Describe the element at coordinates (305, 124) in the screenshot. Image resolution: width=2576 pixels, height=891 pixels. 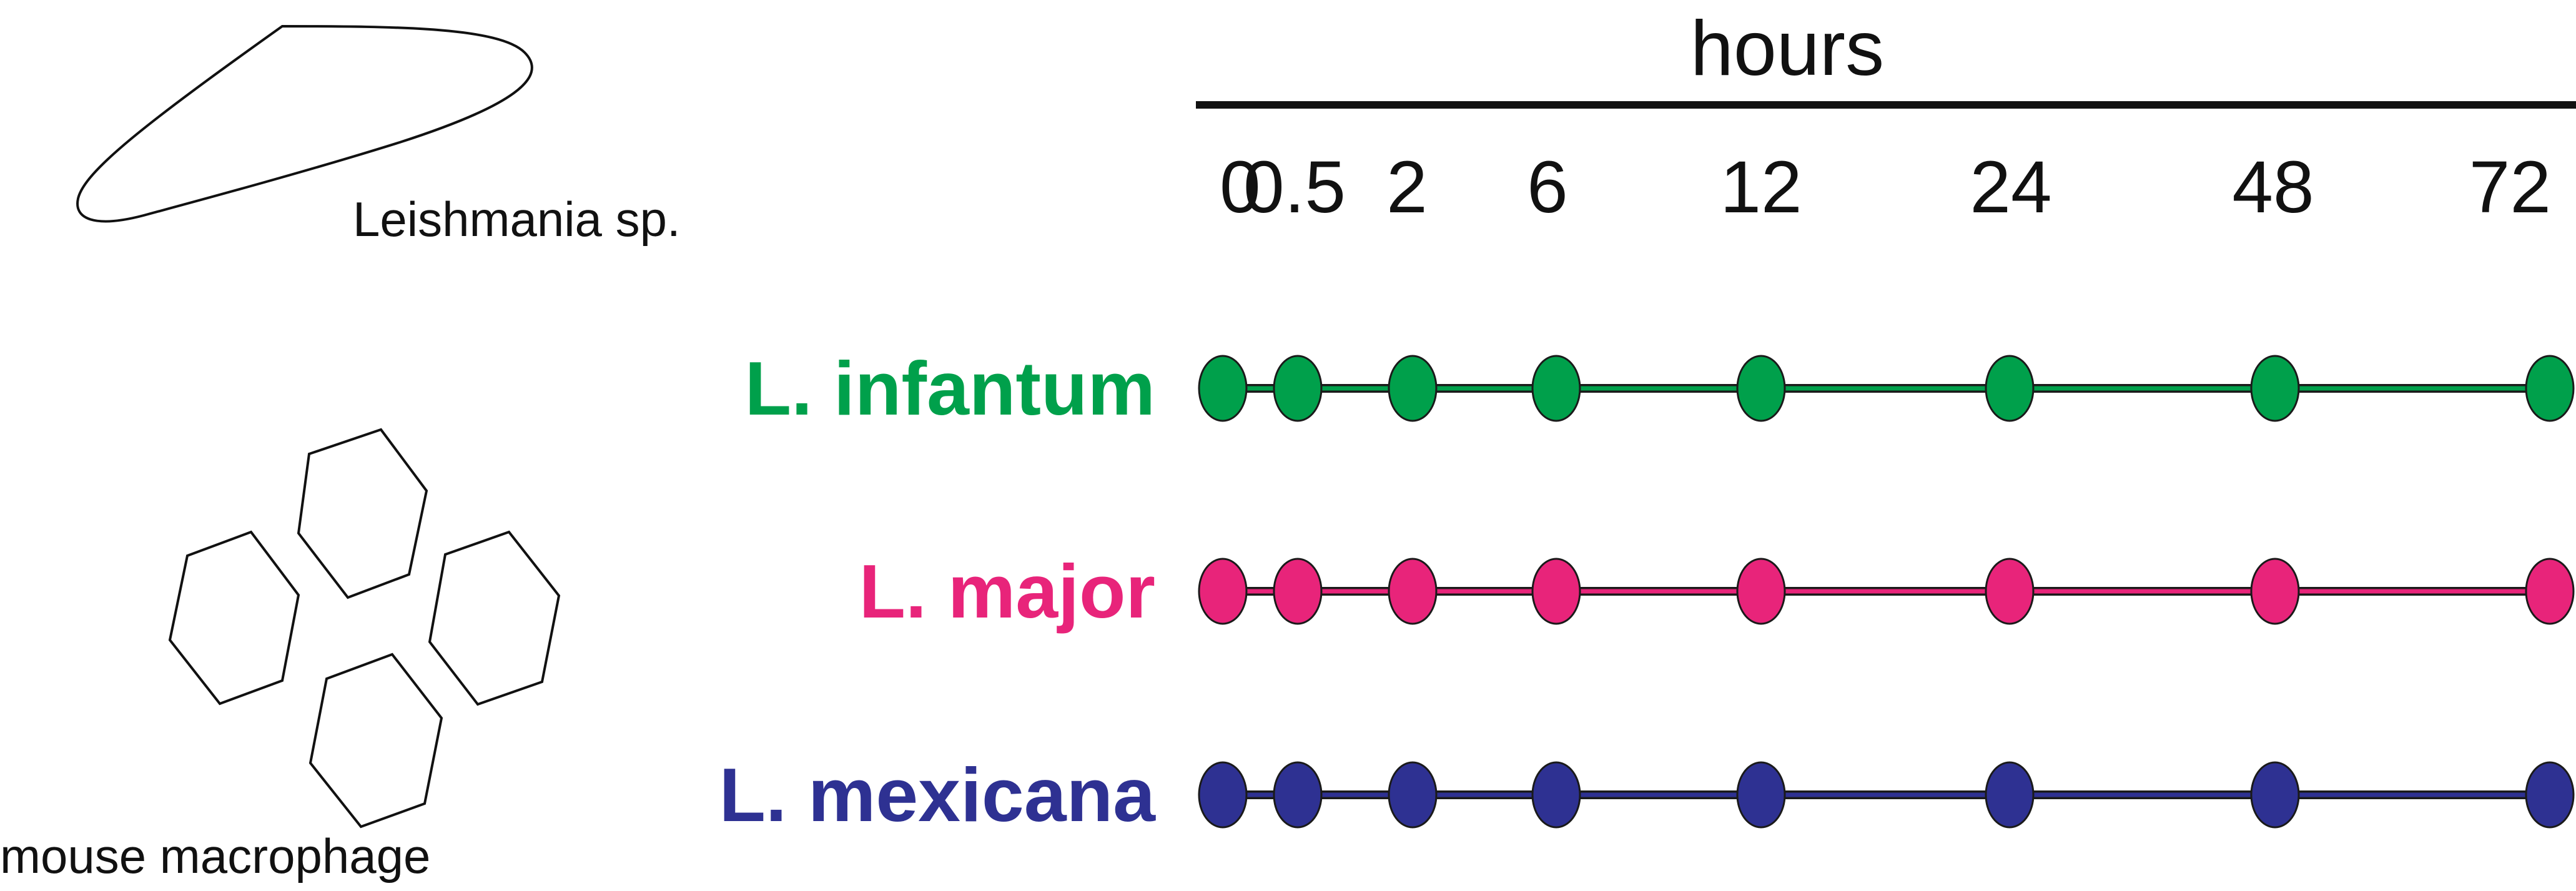
I see `leishmania-parasite-icon` at that location.